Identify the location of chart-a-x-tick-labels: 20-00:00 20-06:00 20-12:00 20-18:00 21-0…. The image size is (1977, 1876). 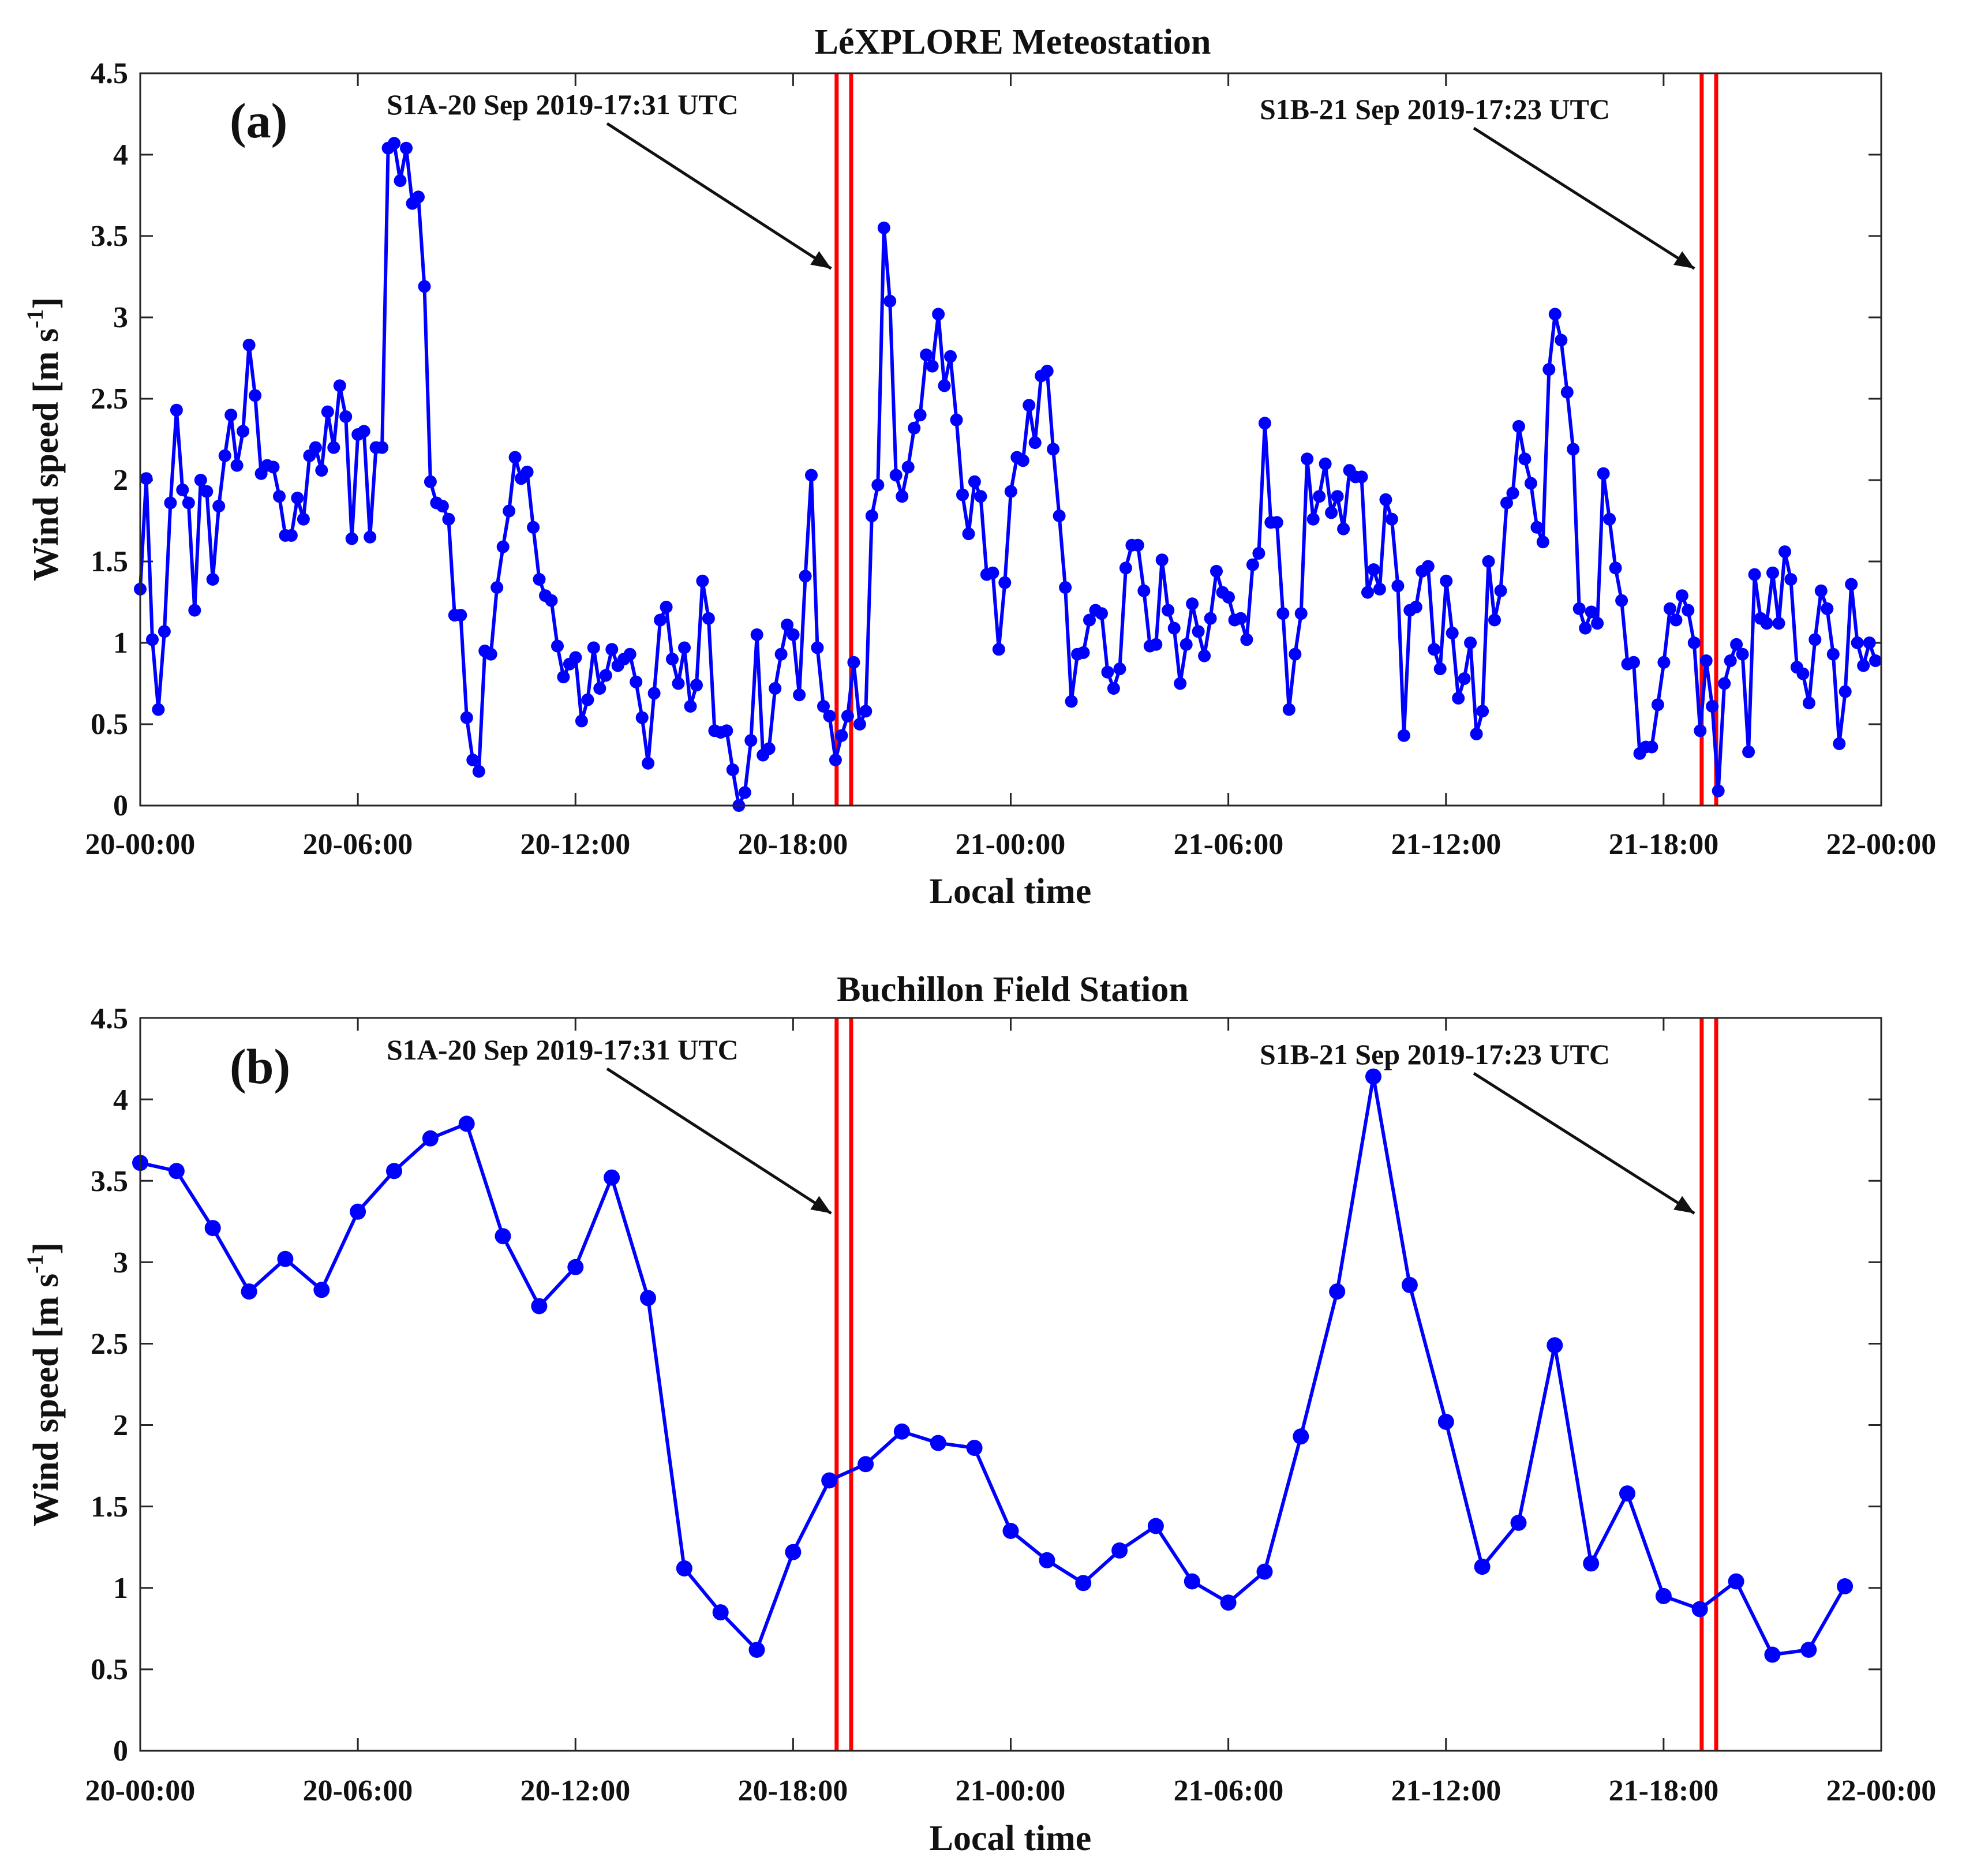
(1011, 844).